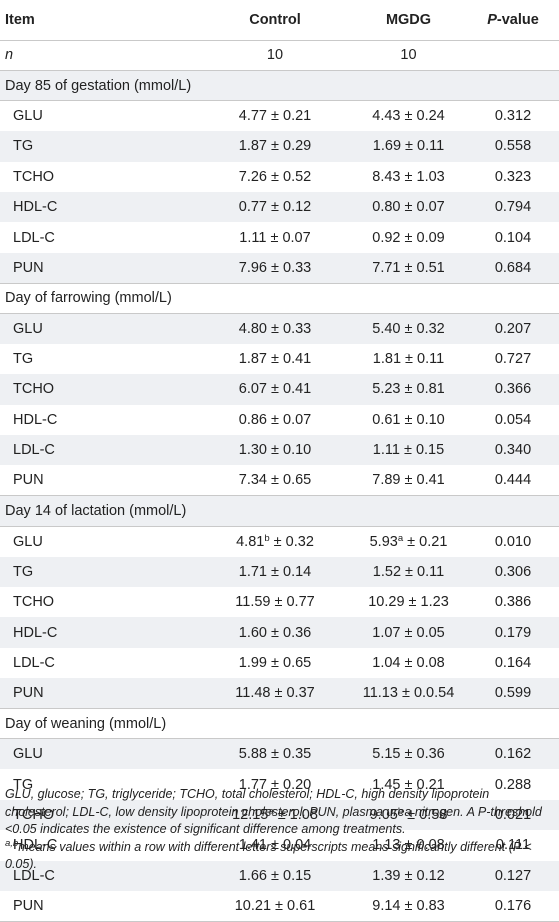 This screenshot has width=559, height=922. I want to click on table-row: GLU 4.80 ± 0.33 5.40 ± 0.32 0.207, so click(279, 328).